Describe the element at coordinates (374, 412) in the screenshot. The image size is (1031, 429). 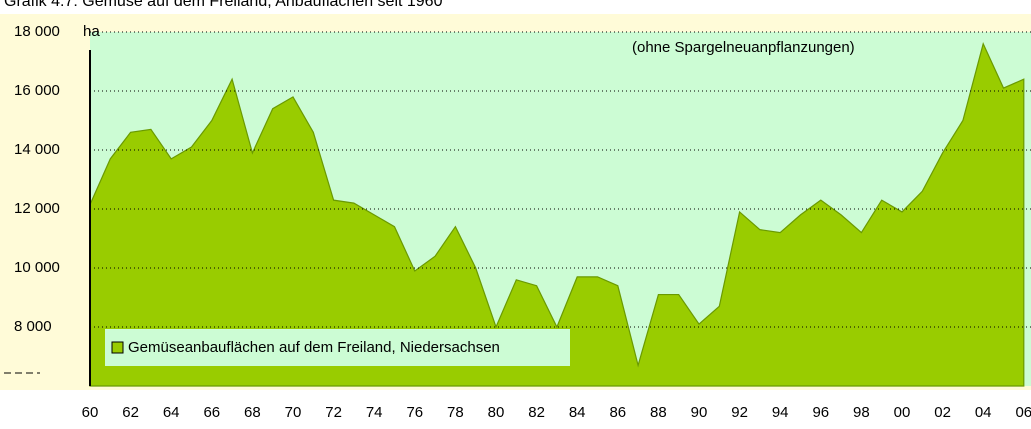
I see `x-tick-label: 74` at that location.